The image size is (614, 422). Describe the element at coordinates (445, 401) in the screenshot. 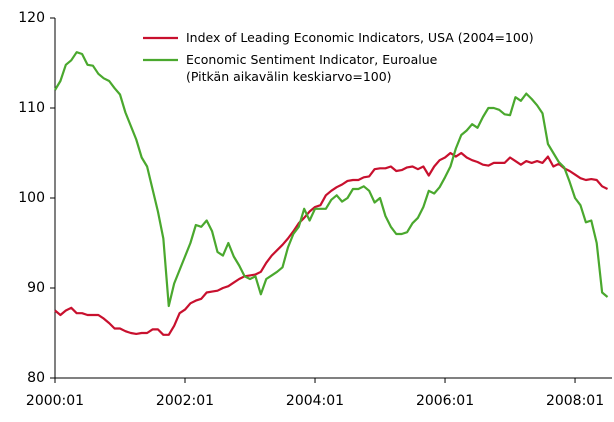

I see `x-tick-label: 2006:01` at that location.